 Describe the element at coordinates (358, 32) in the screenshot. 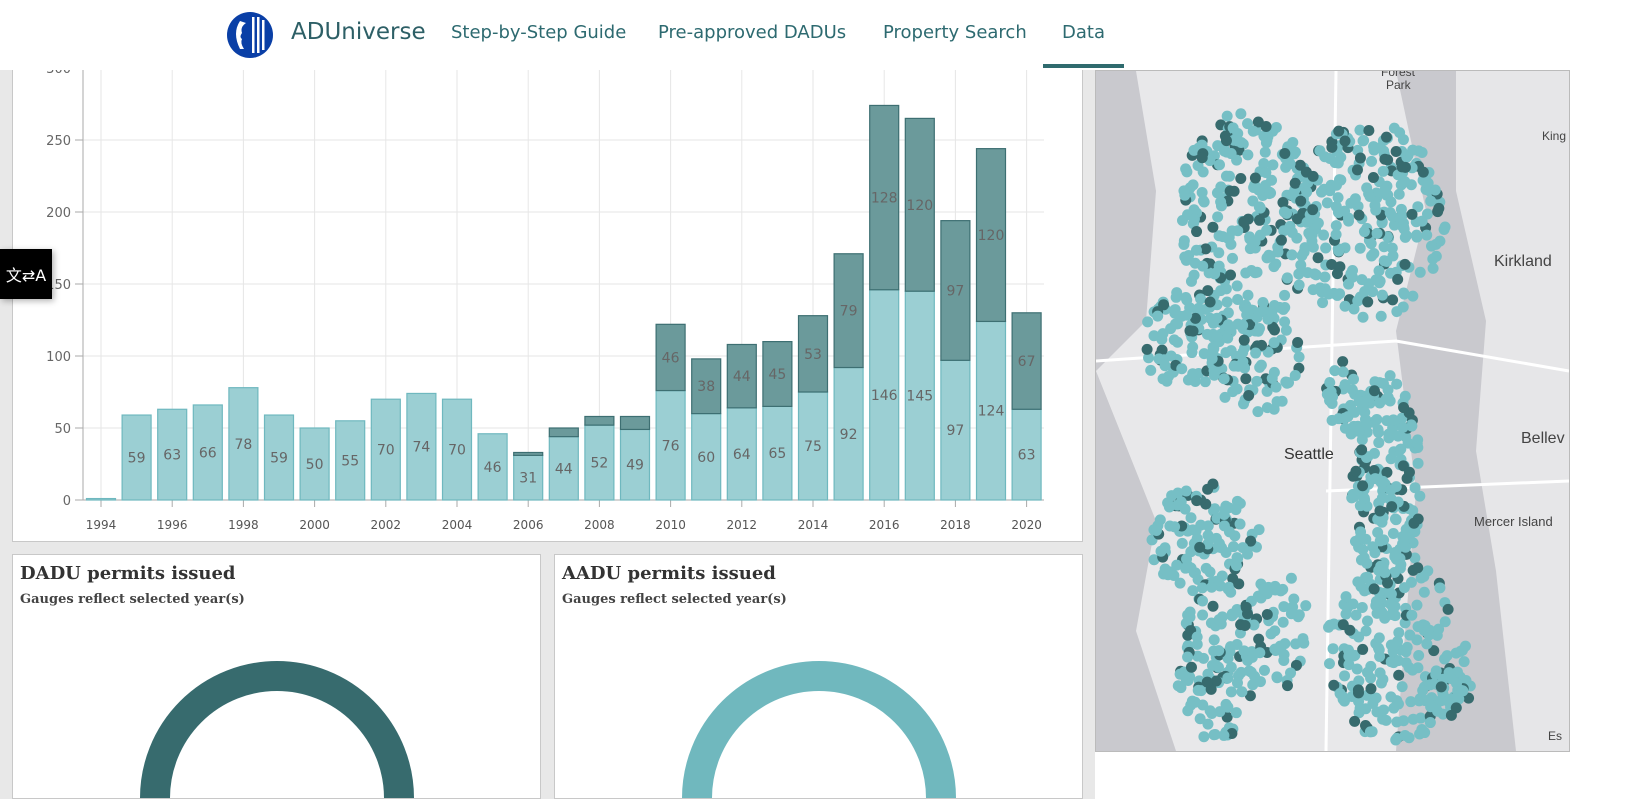

I see `brand-name: ADUniverse` at that location.